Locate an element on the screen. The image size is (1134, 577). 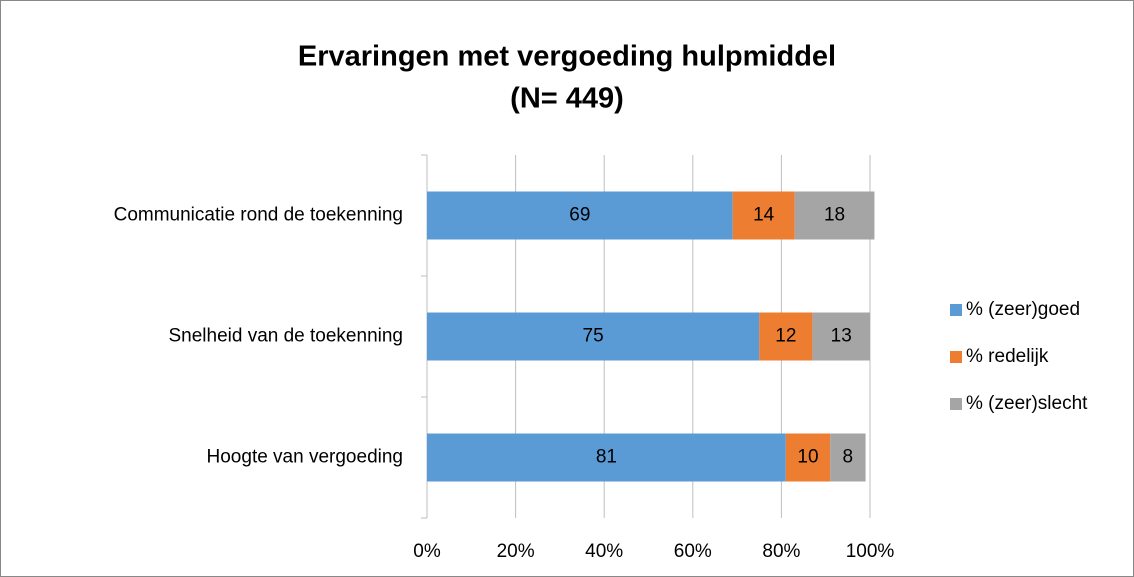
y-tick-label: Snelheid van de toekenning is located at coordinates (285, 336).